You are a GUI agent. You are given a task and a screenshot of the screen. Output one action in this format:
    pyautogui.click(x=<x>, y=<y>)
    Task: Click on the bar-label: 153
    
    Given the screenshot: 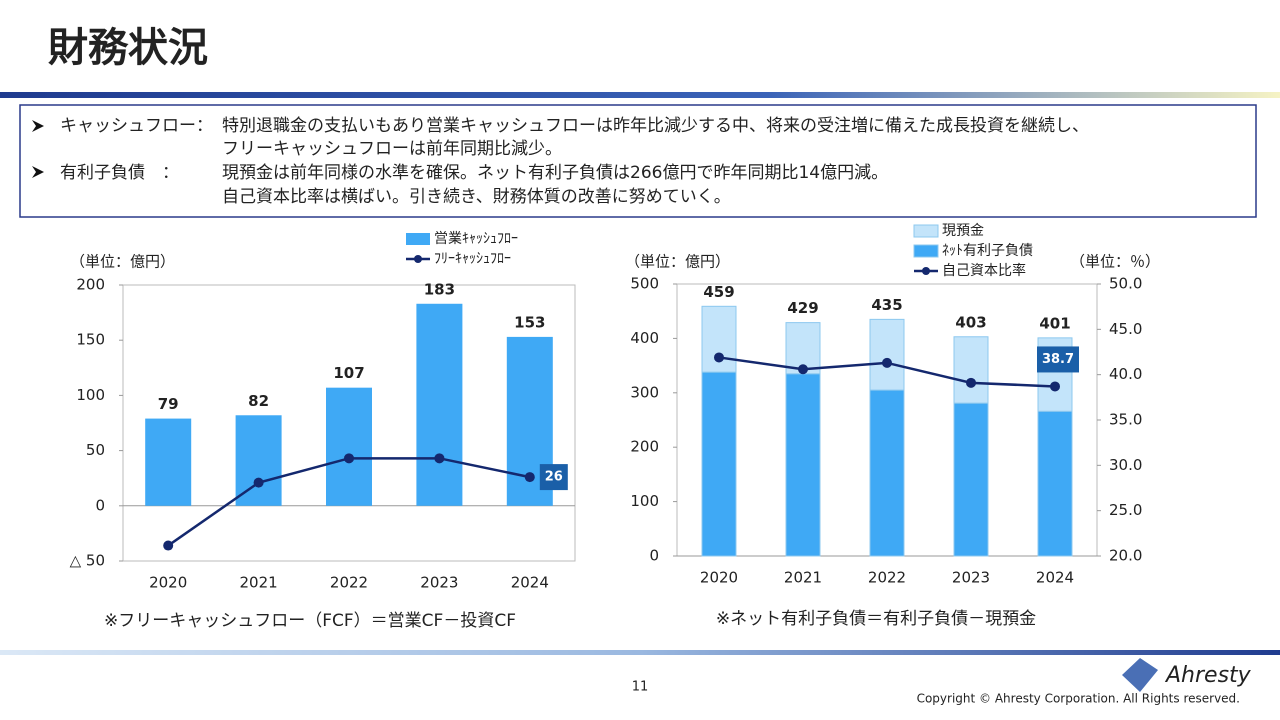 What is the action you would take?
    pyautogui.click(x=529, y=322)
    